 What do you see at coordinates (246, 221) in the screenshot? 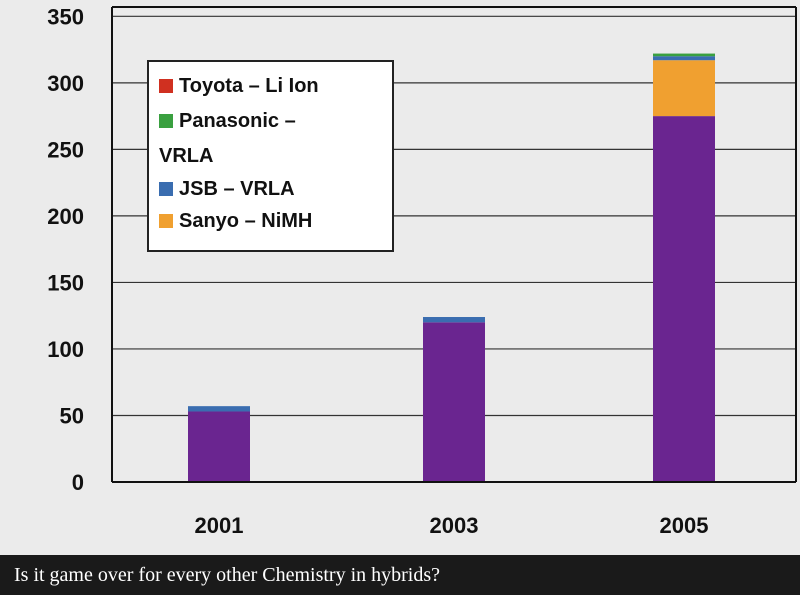
I see `legend-label-sanyo: Sanyo – NiMH` at bounding box center [246, 221].